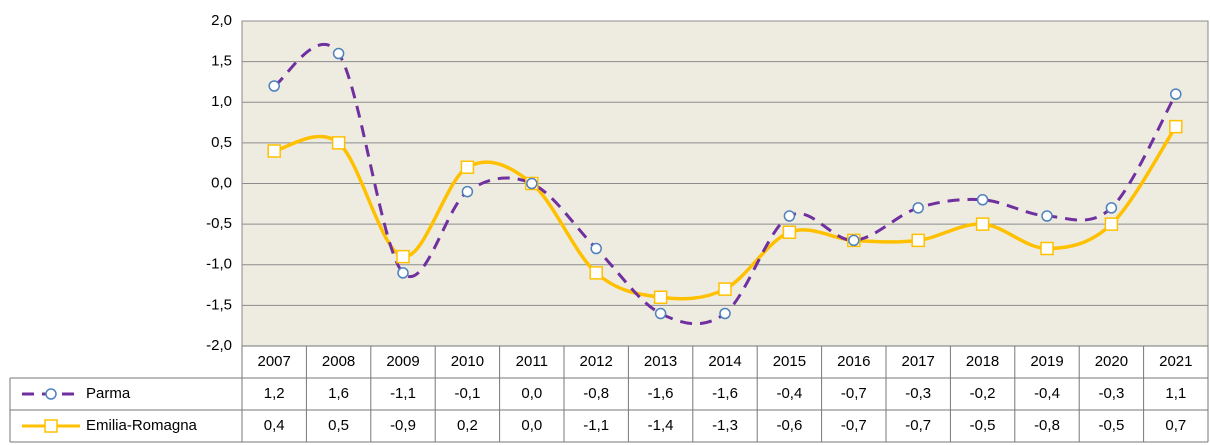  Describe the element at coordinates (221, 61) in the screenshot. I see `y-tick-label: 1,5` at that location.